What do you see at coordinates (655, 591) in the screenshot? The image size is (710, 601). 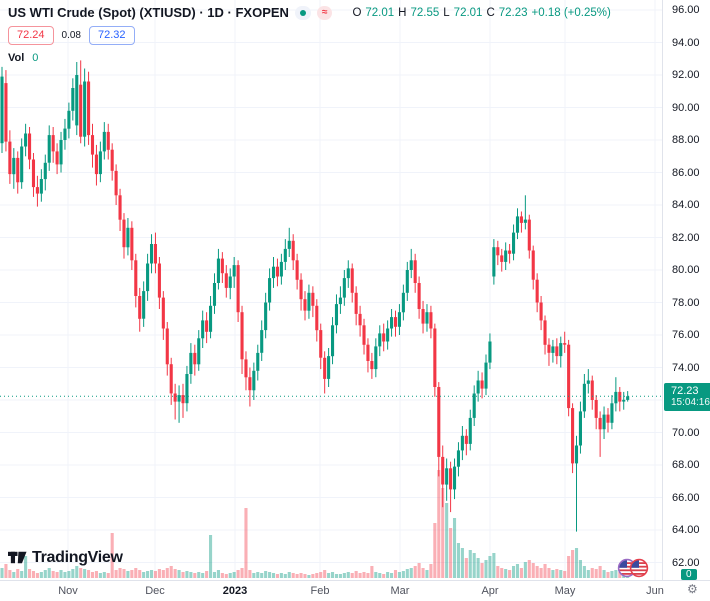 I see `time-tick-label: Jun` at bounding box center [655, 591].